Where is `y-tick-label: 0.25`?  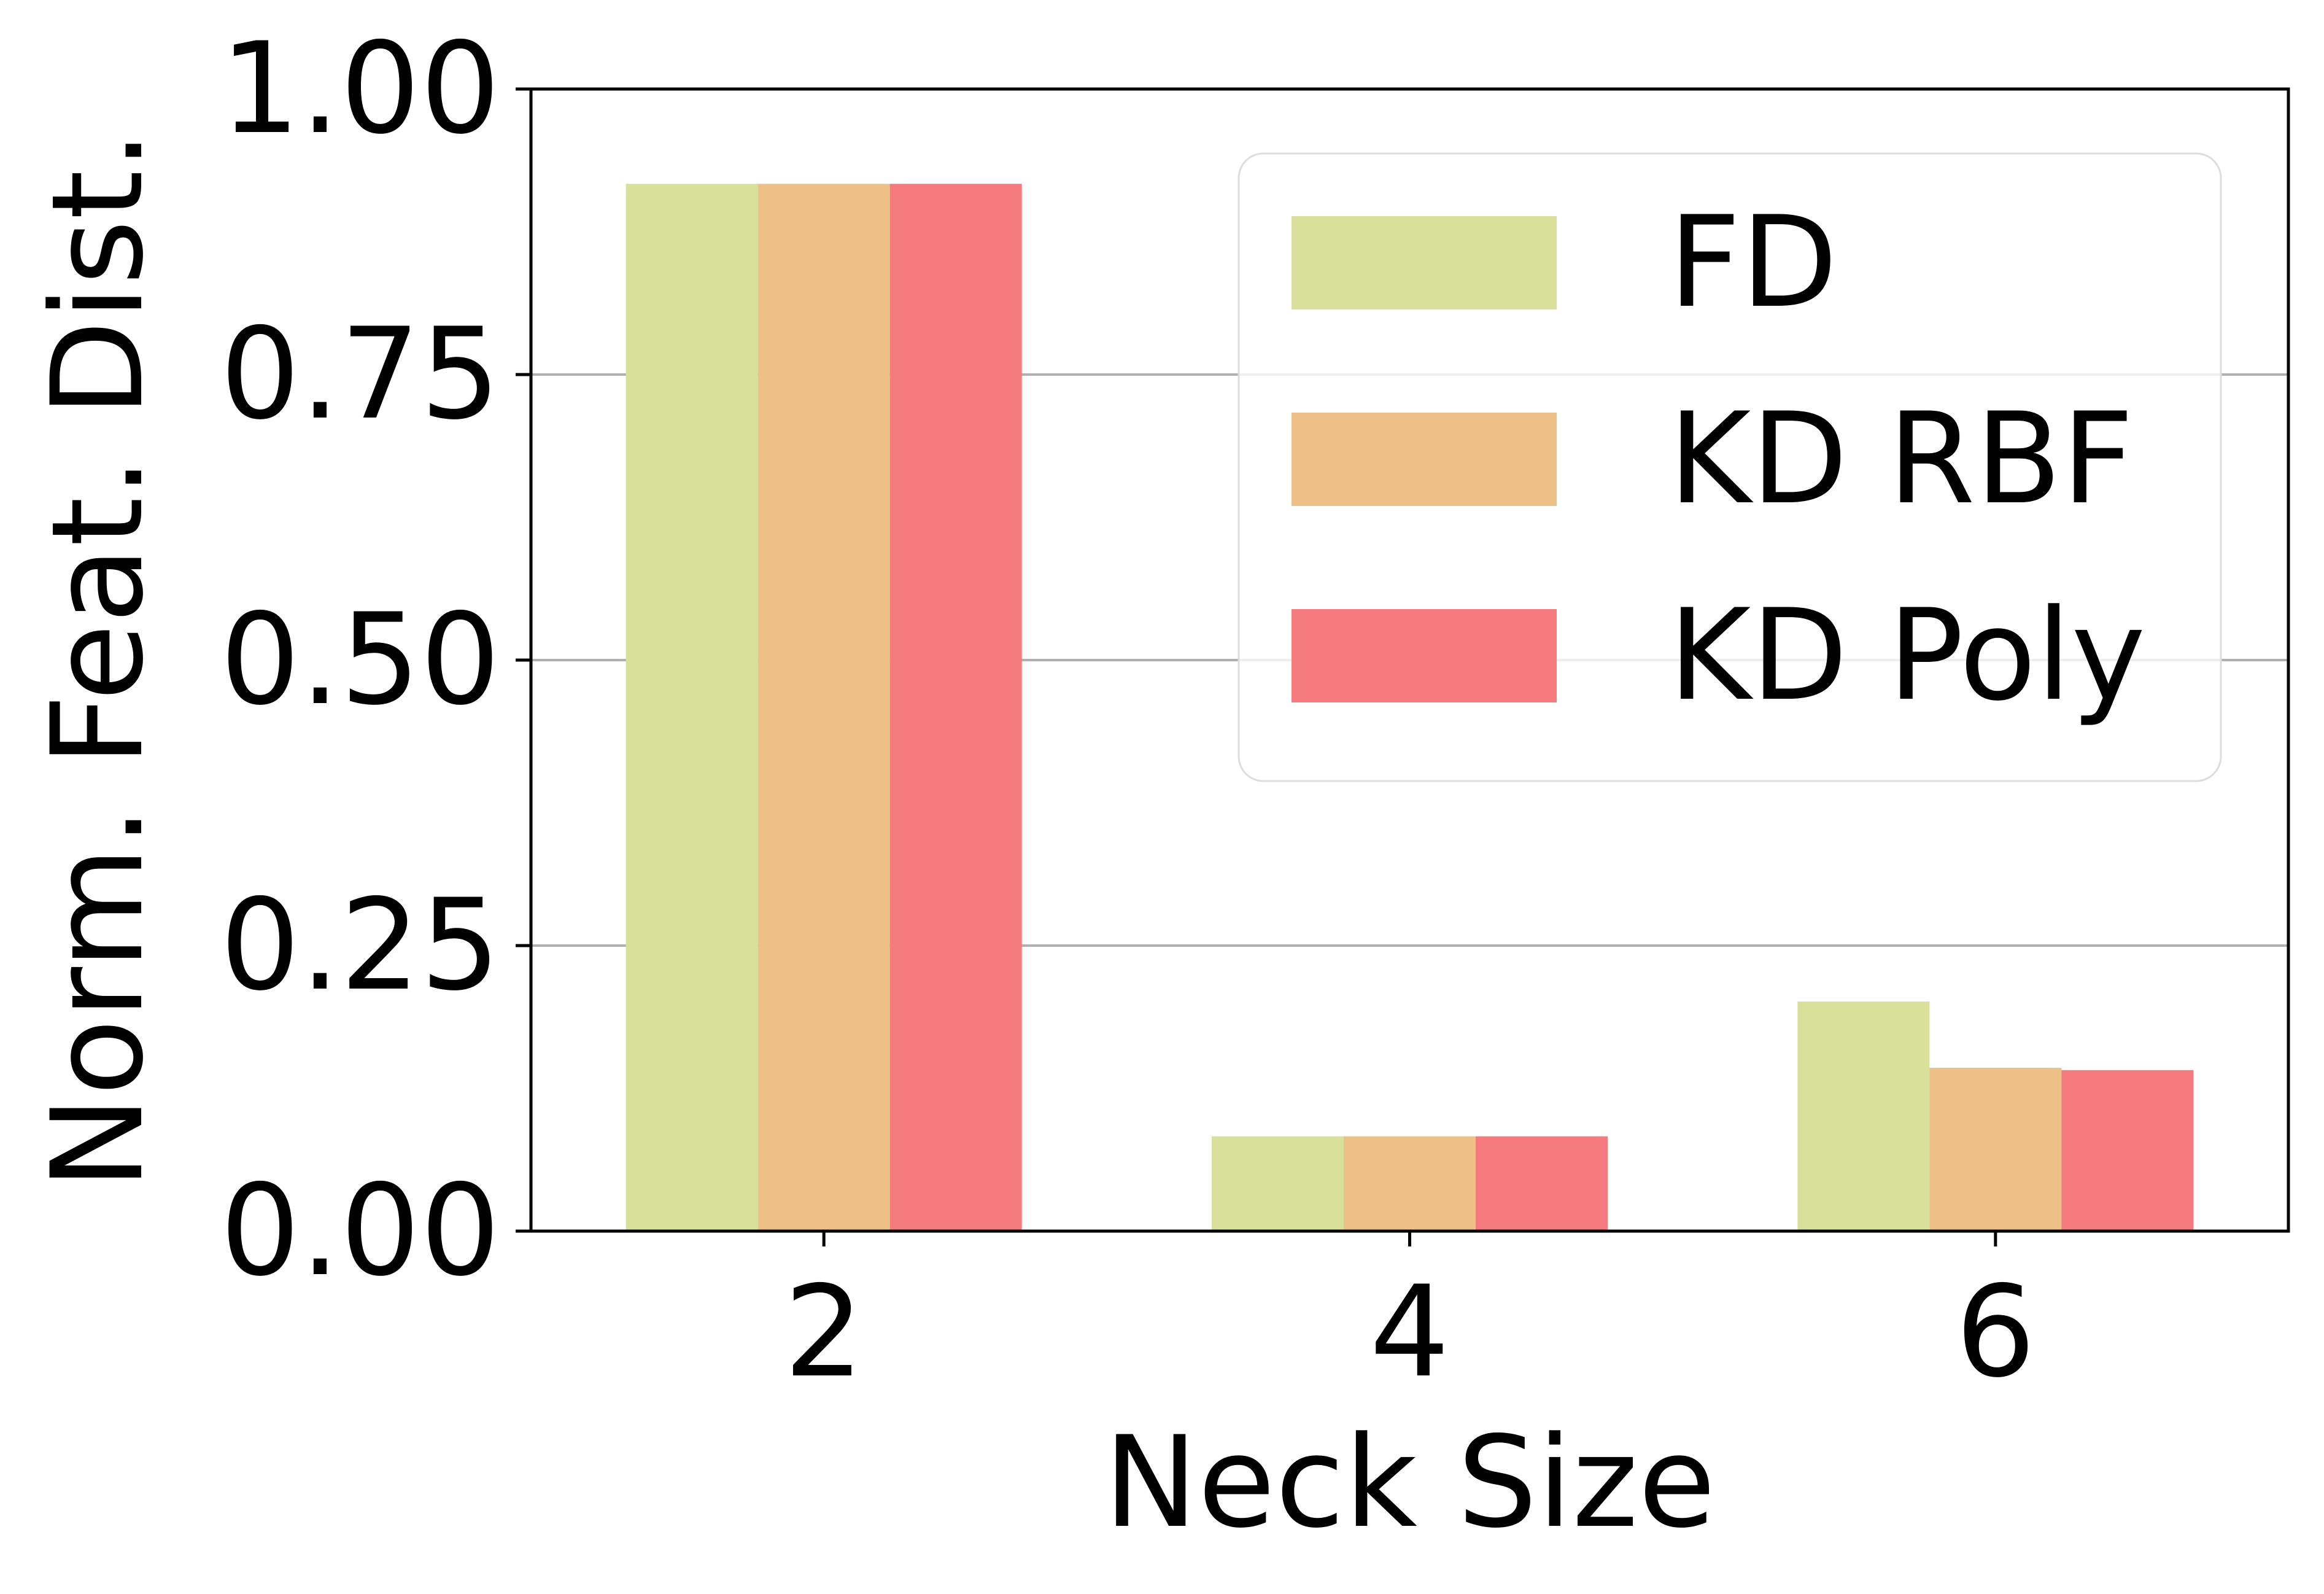
y-tick-label: 0.25 is located at coordinates (360, 946).